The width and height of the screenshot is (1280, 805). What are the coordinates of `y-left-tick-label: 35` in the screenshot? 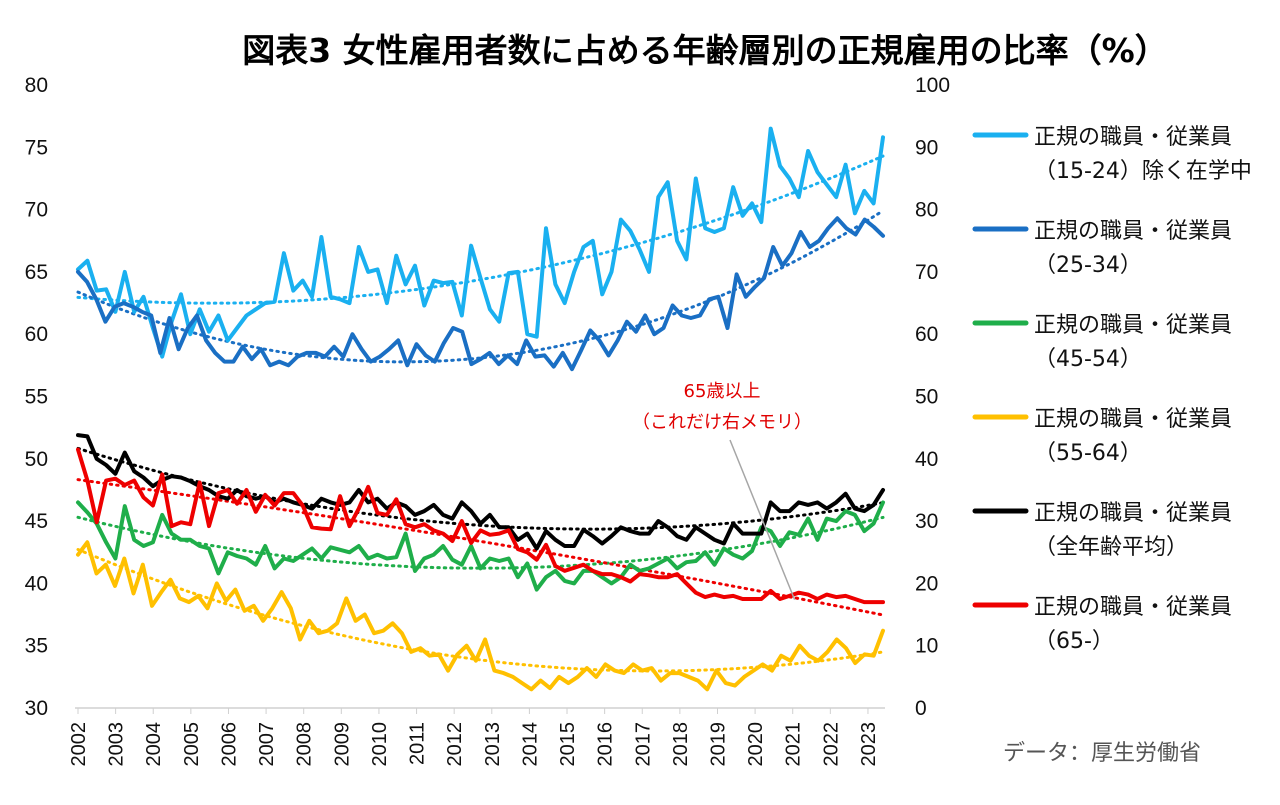 It's located at (36, 646).